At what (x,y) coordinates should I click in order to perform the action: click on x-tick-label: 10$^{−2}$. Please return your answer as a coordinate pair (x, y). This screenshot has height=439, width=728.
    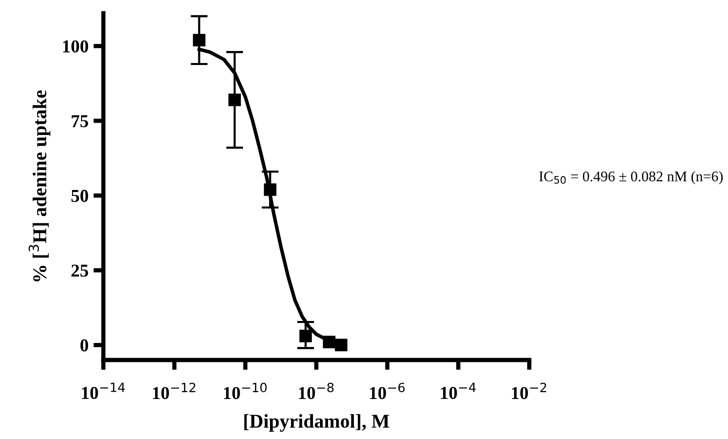
    Looking at the image, I should click on (529, 391).